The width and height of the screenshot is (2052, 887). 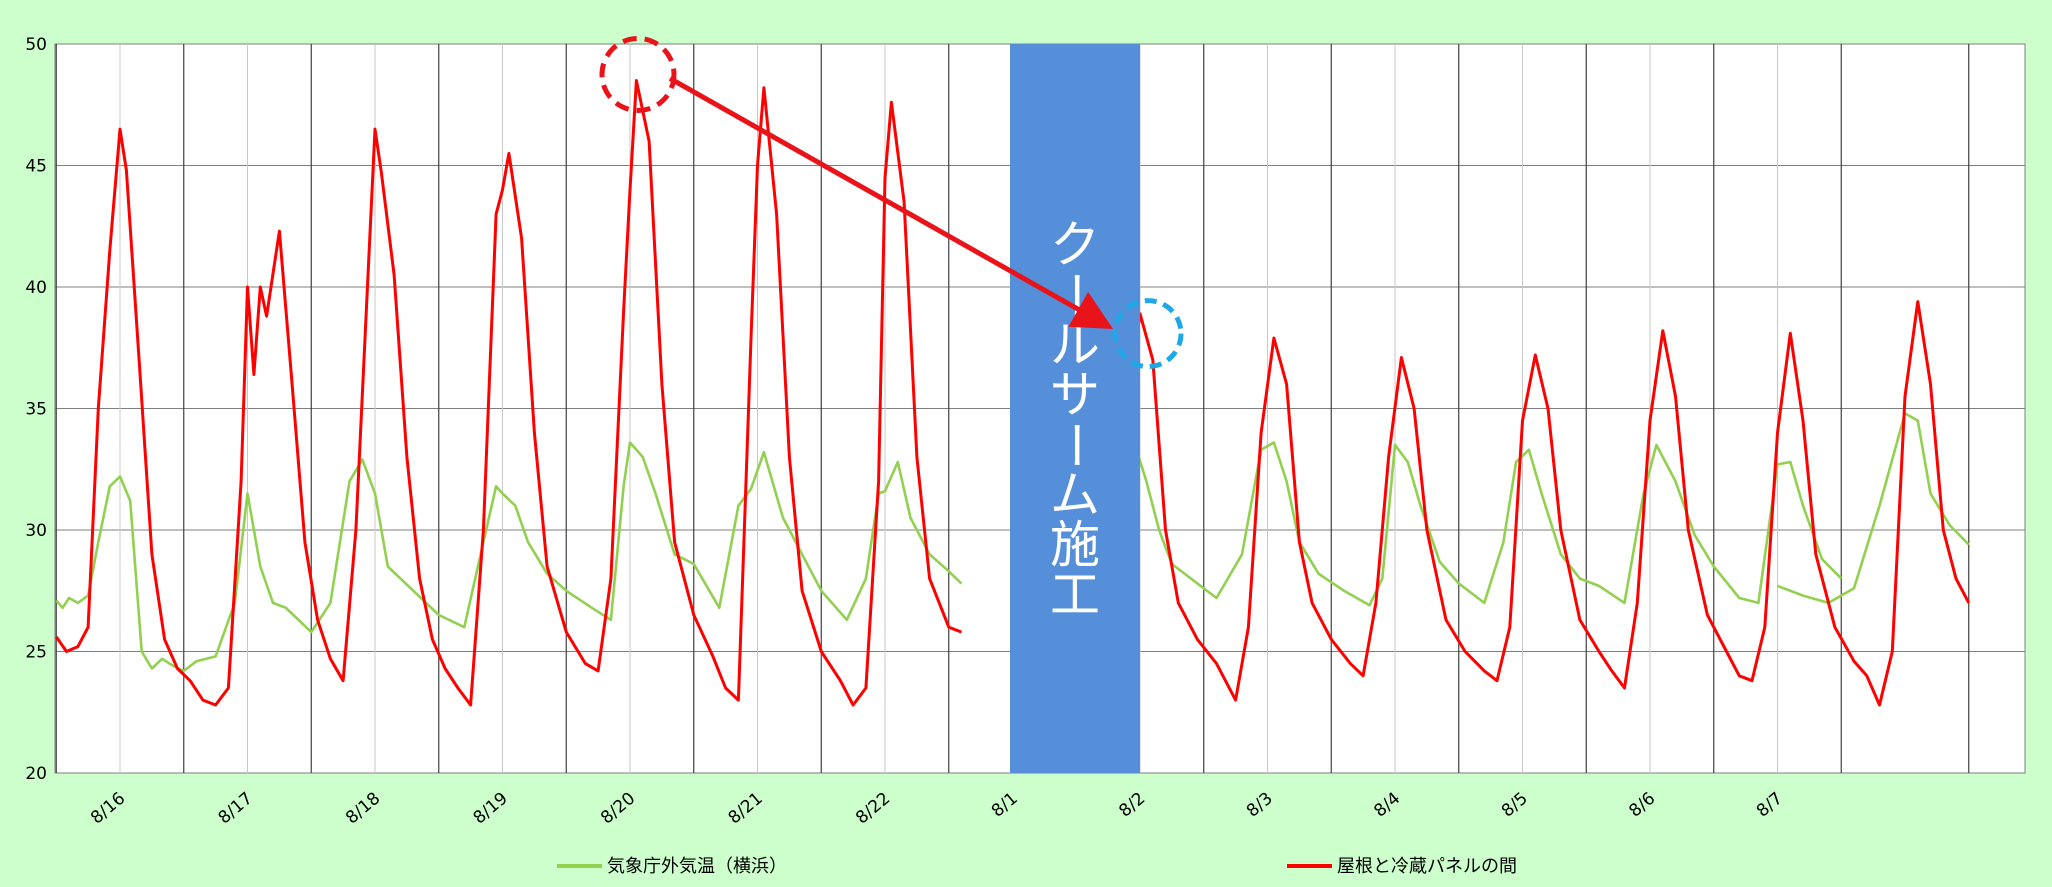 I want to click on annotation-char: ム, so click(x=1075, y=495).